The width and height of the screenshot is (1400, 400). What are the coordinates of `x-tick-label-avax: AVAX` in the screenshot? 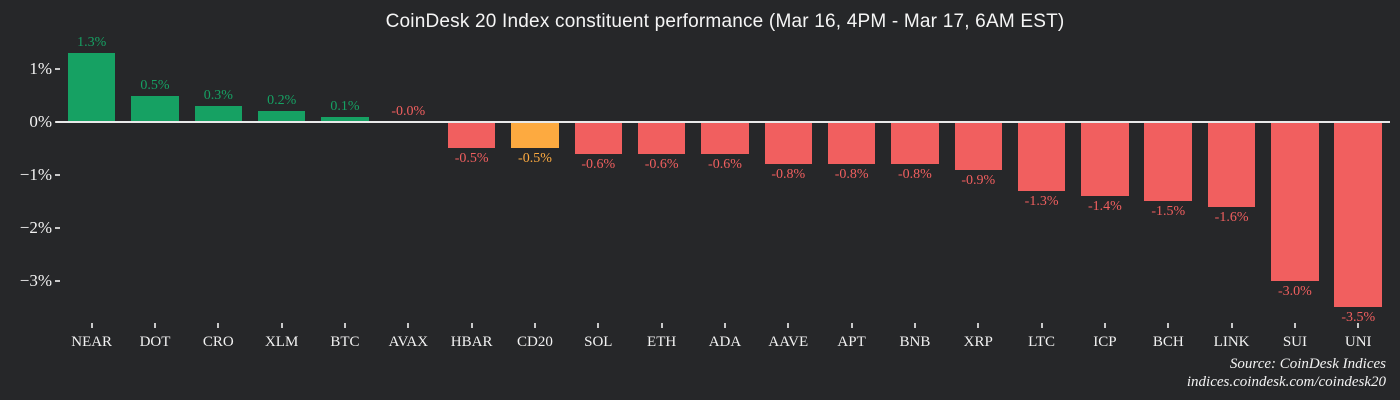 It's located at (408, 342).